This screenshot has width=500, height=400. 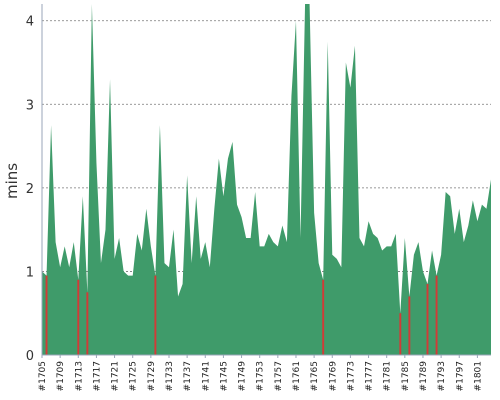 I want to click on x-tick-label: #1733, so click(x=170, y=376).